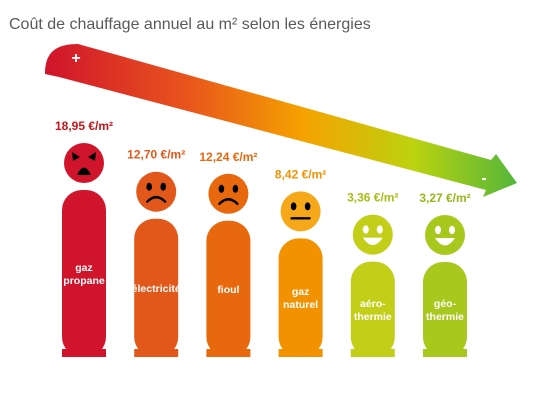 The width and height of the screenshot is (552, 420). I want to click on arrow-minus-sign: -, so click(483, 178).